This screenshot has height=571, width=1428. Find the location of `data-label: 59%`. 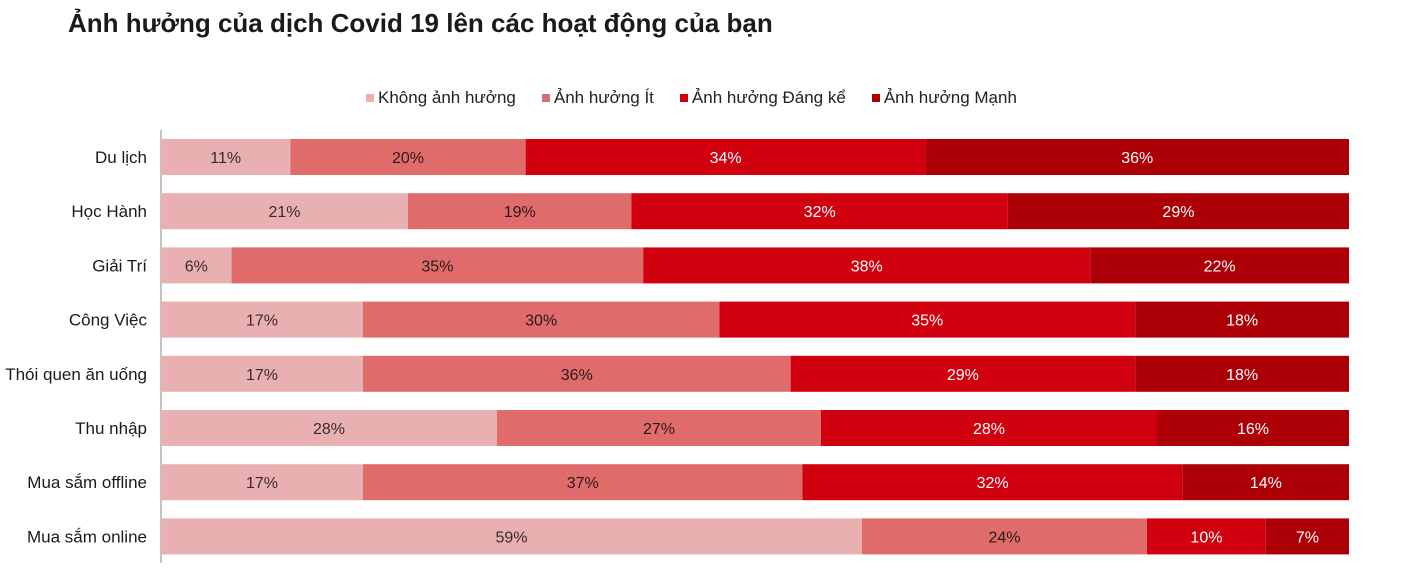

data-label: 59% is located at coordinates (511, 537).